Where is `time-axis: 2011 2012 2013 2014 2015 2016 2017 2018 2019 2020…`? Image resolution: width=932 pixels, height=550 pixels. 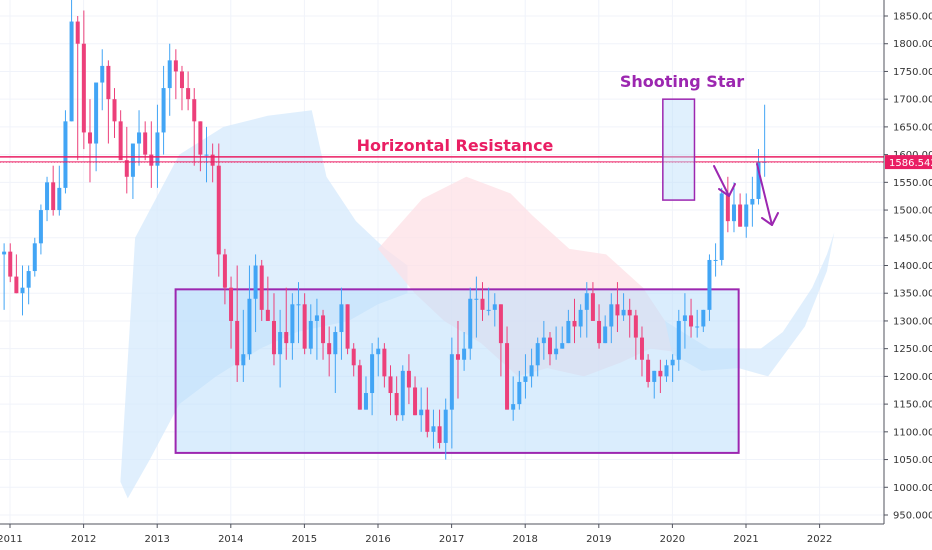
time-axis: 2011 2012 2013 2014 2015 2016 2017 2018 2019 2020… is located at coordinates (466, 536).